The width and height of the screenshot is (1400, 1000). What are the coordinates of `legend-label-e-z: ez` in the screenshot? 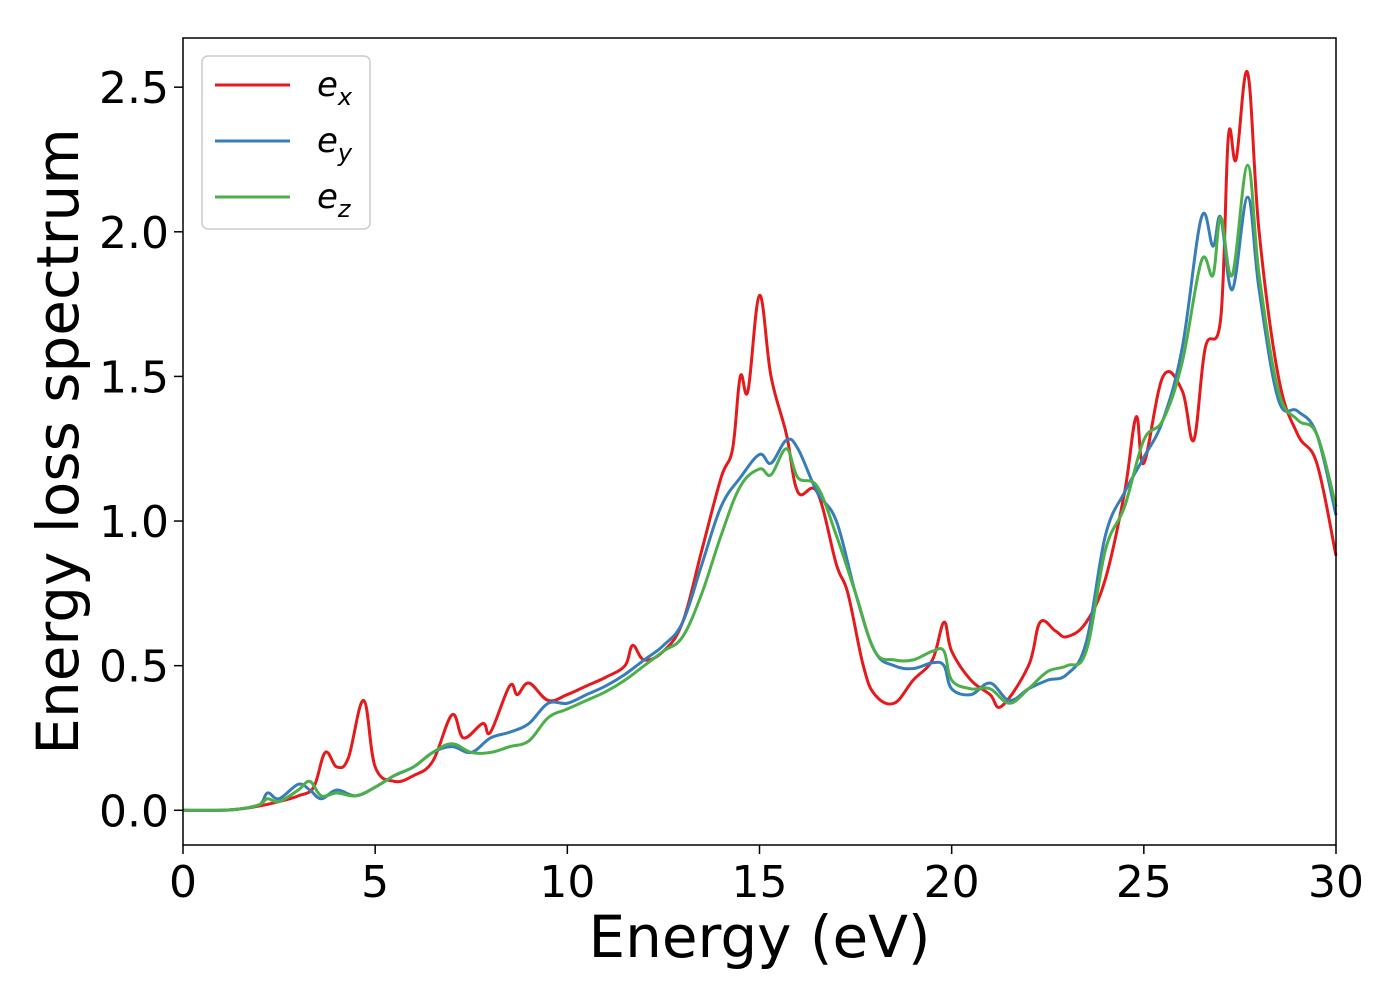 It's located at (334, 200).